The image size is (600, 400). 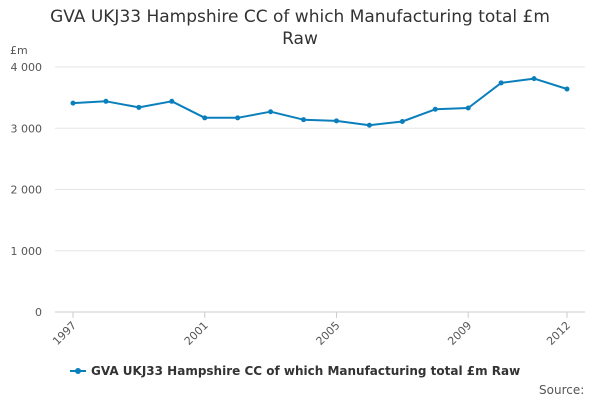 What do you see at coordinates (64, 333) in the screenshot?
I see `x-tick-label: 1997` at bounding box center [64, 333].